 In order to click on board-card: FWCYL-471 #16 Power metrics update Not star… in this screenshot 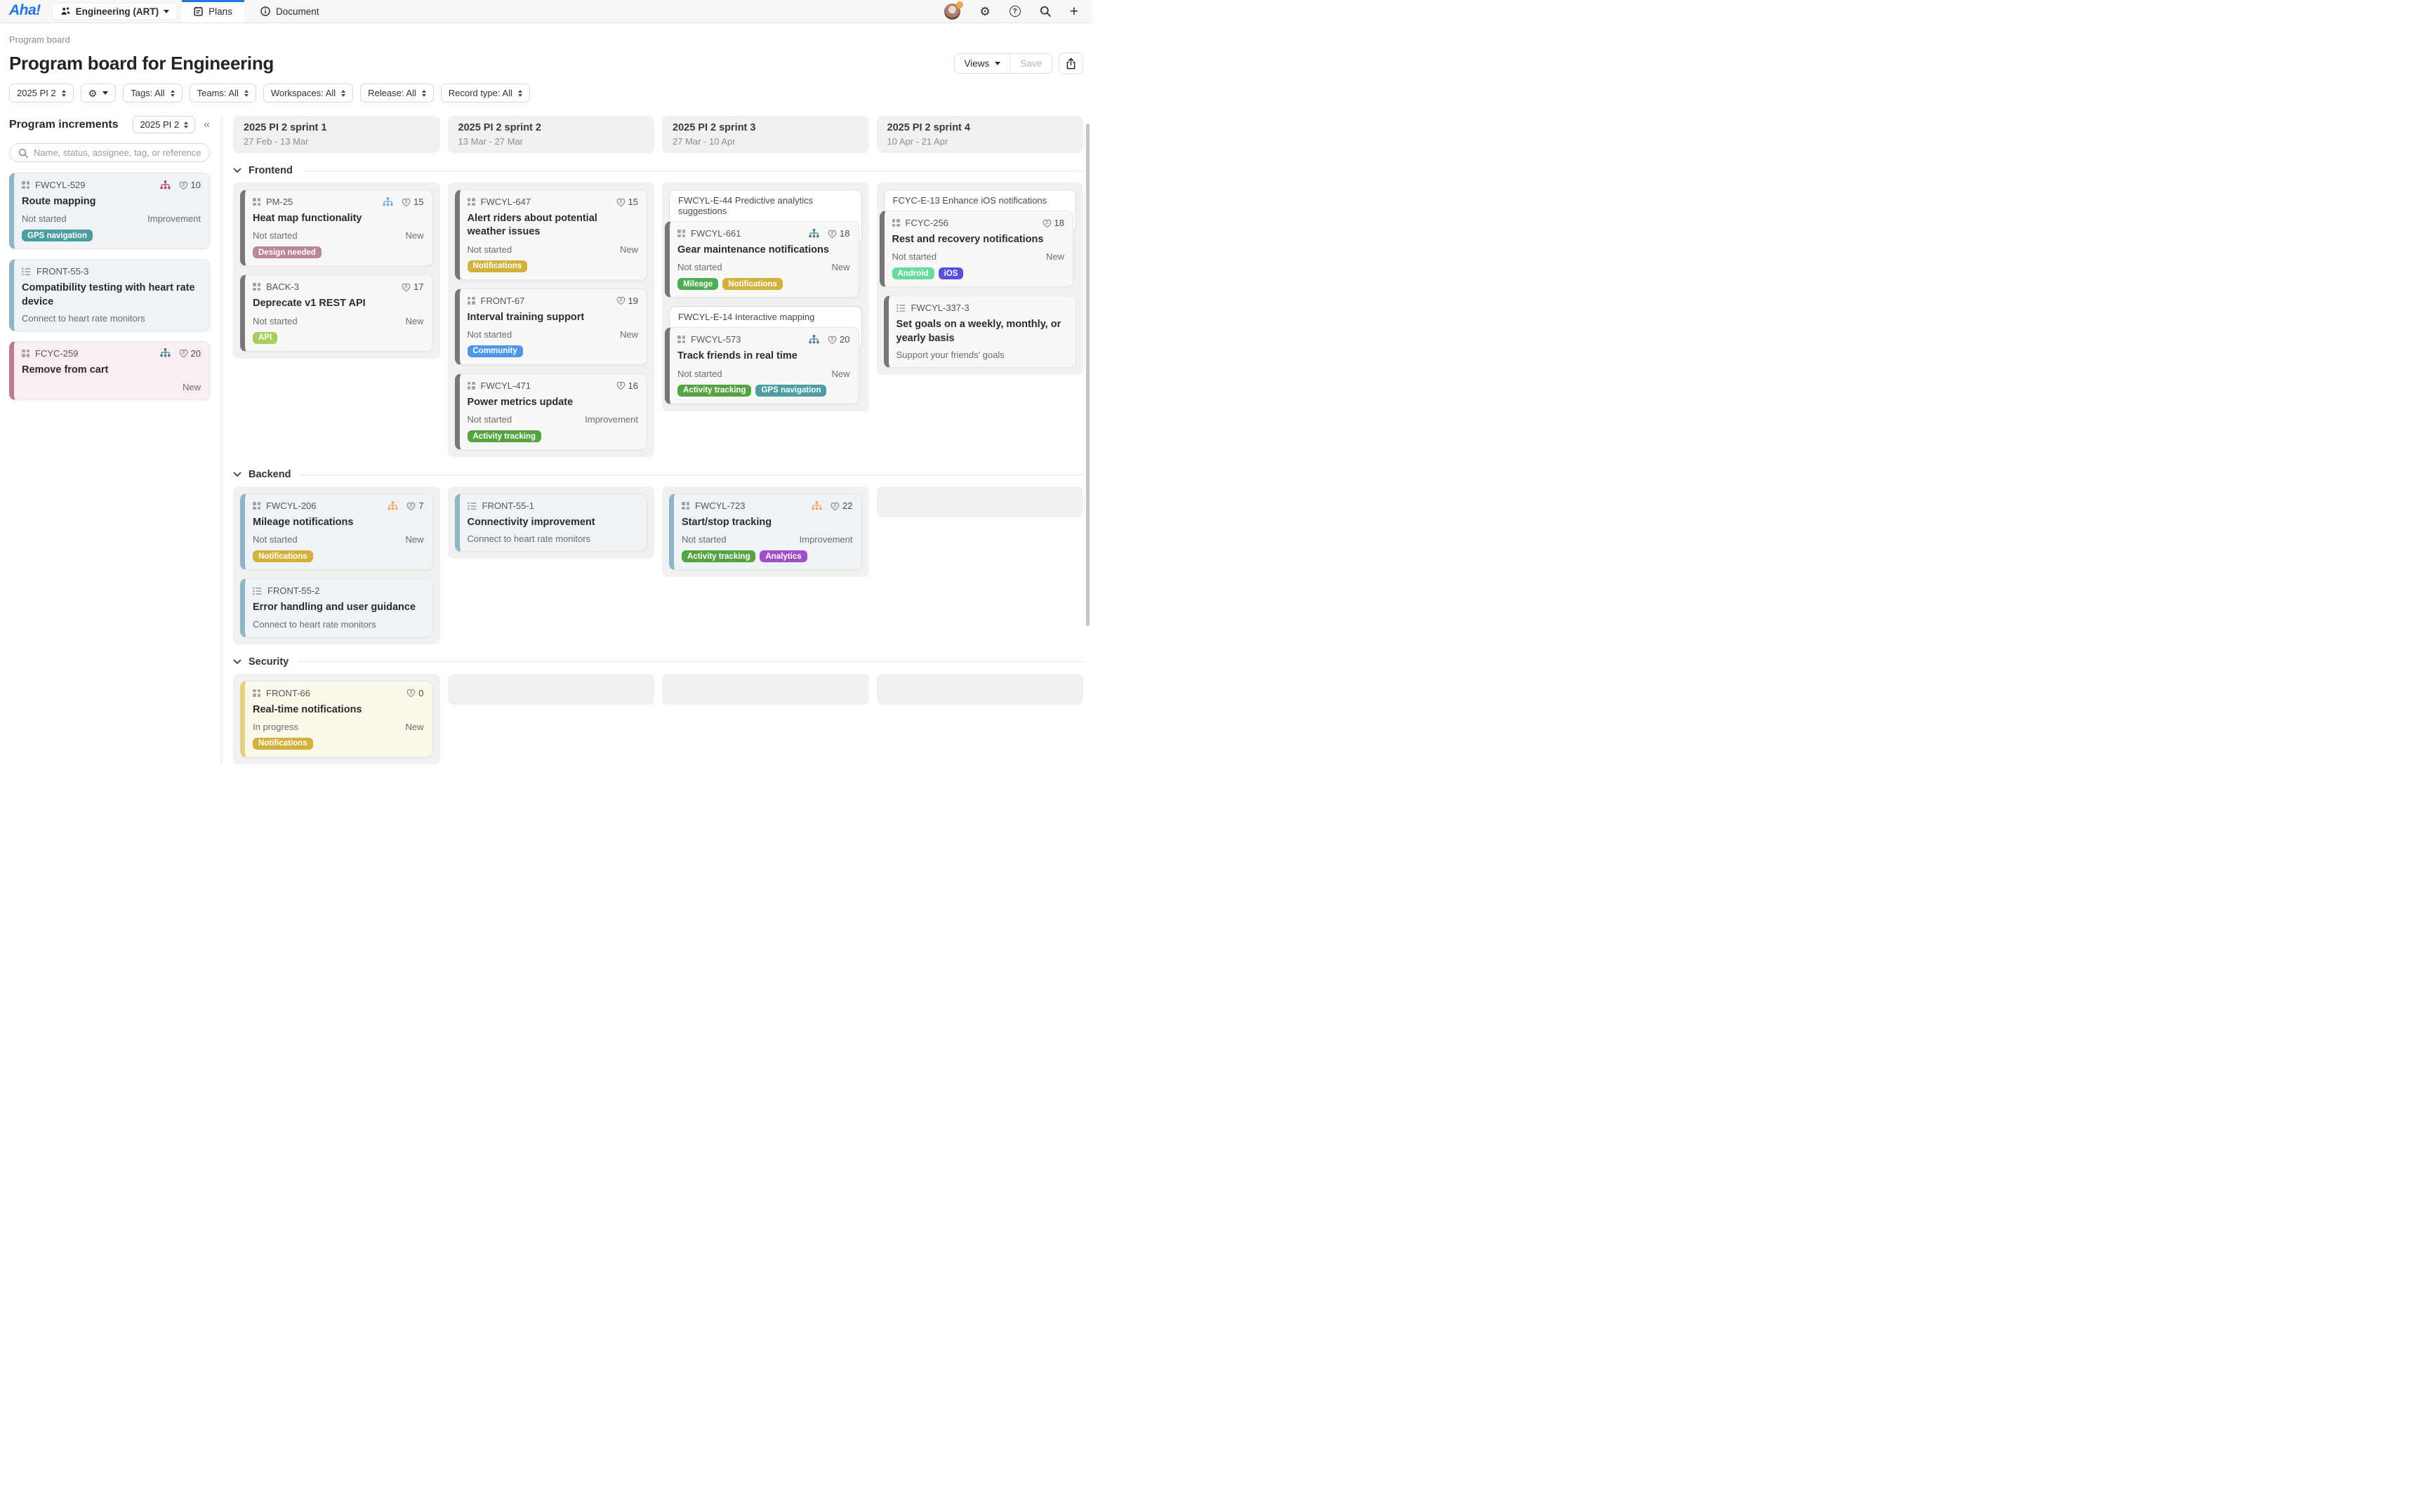, I will do `click(550, 412)`.